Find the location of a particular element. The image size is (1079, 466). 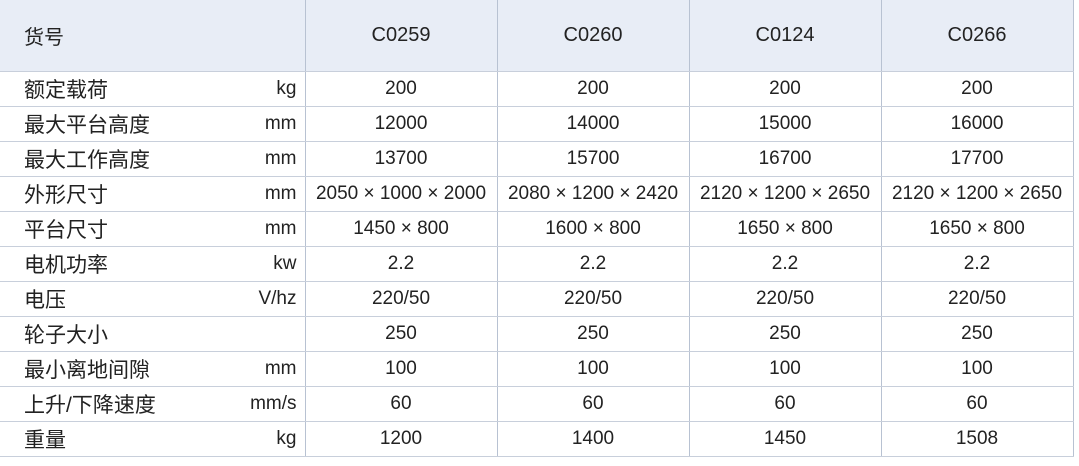

table-row: 轮子大小 250 250 250 250 is located at coordinates (537, 334).